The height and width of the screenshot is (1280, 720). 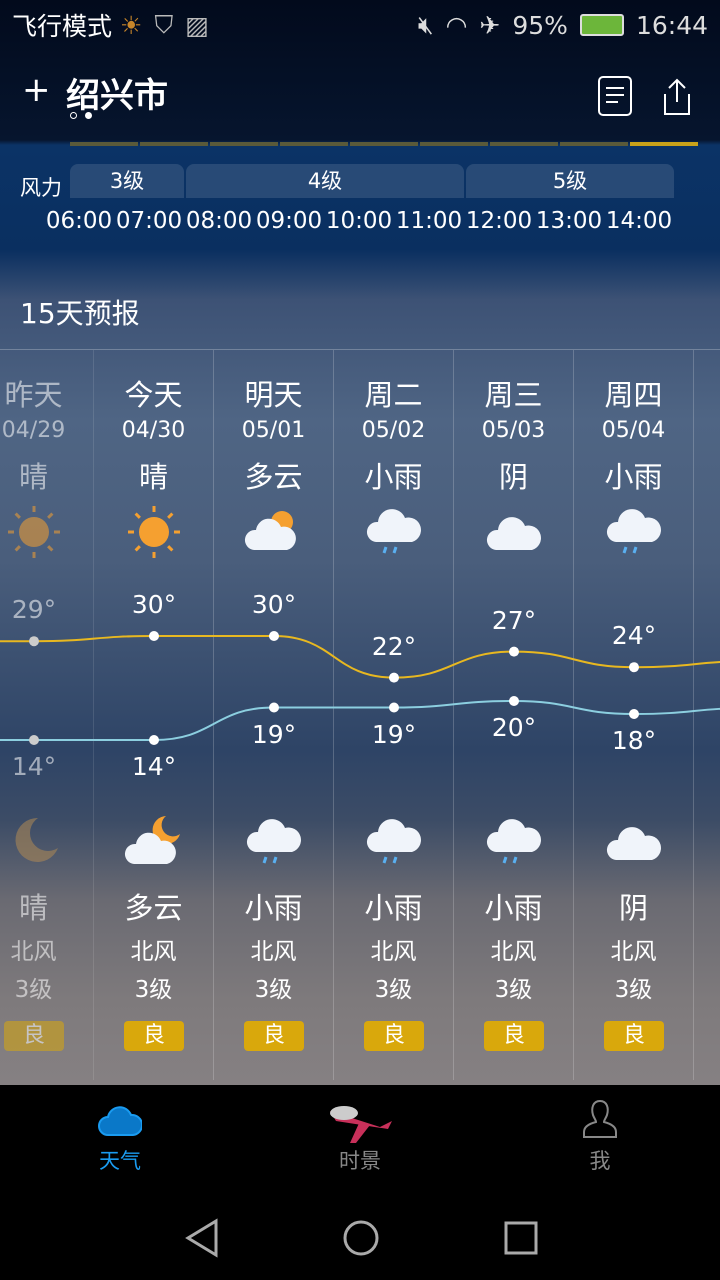 What do you see at coordinates (360, 688) in the screenshot?
I see `temperature-curve` at bounding box center [360, 688].